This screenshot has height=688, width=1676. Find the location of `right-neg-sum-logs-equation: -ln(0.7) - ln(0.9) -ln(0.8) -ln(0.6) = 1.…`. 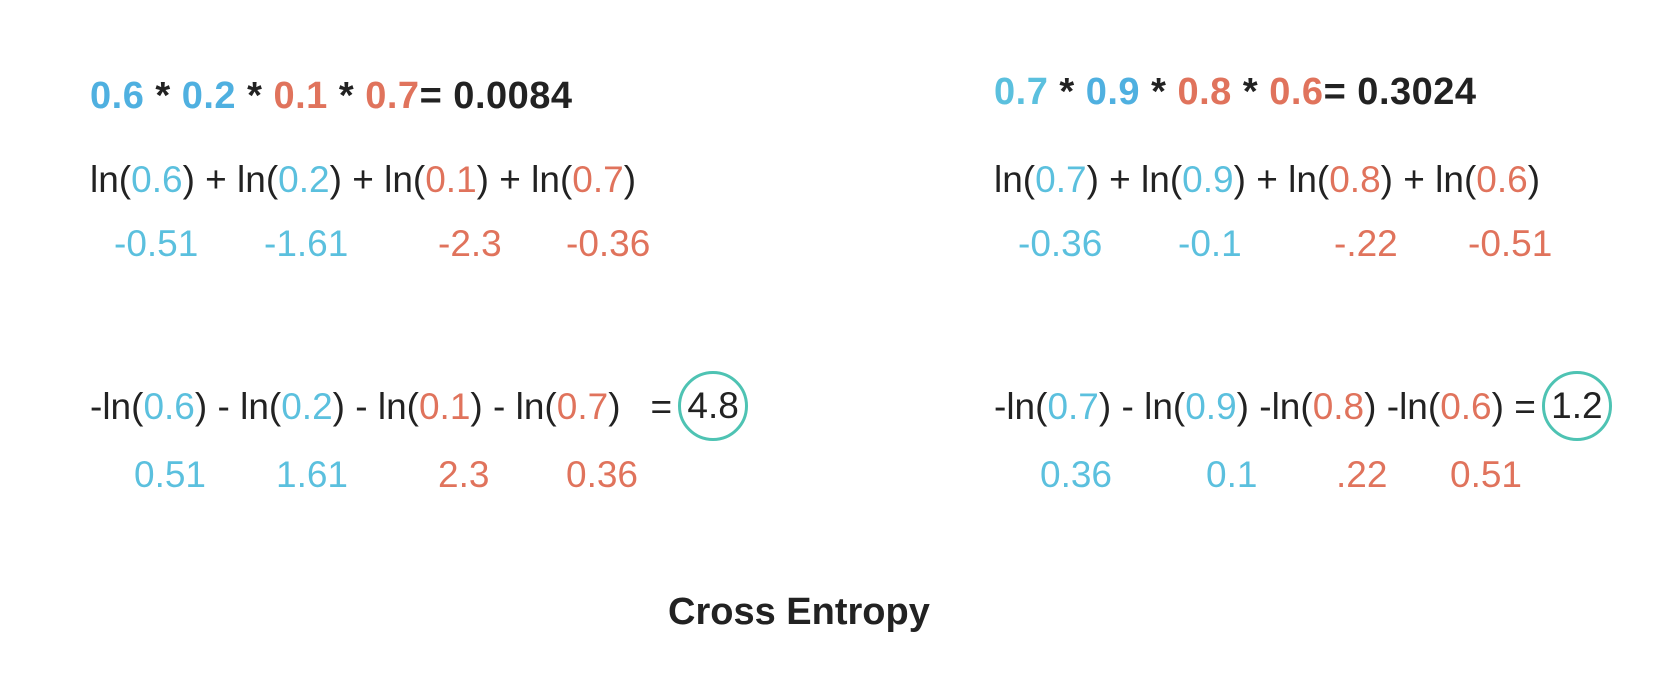

right-neg-sum-logs-equation: -ln(0.7) - ln(0.9) -ln(0.8) -ln(0.6) = 1.… is located at coordinates (1303, 407).